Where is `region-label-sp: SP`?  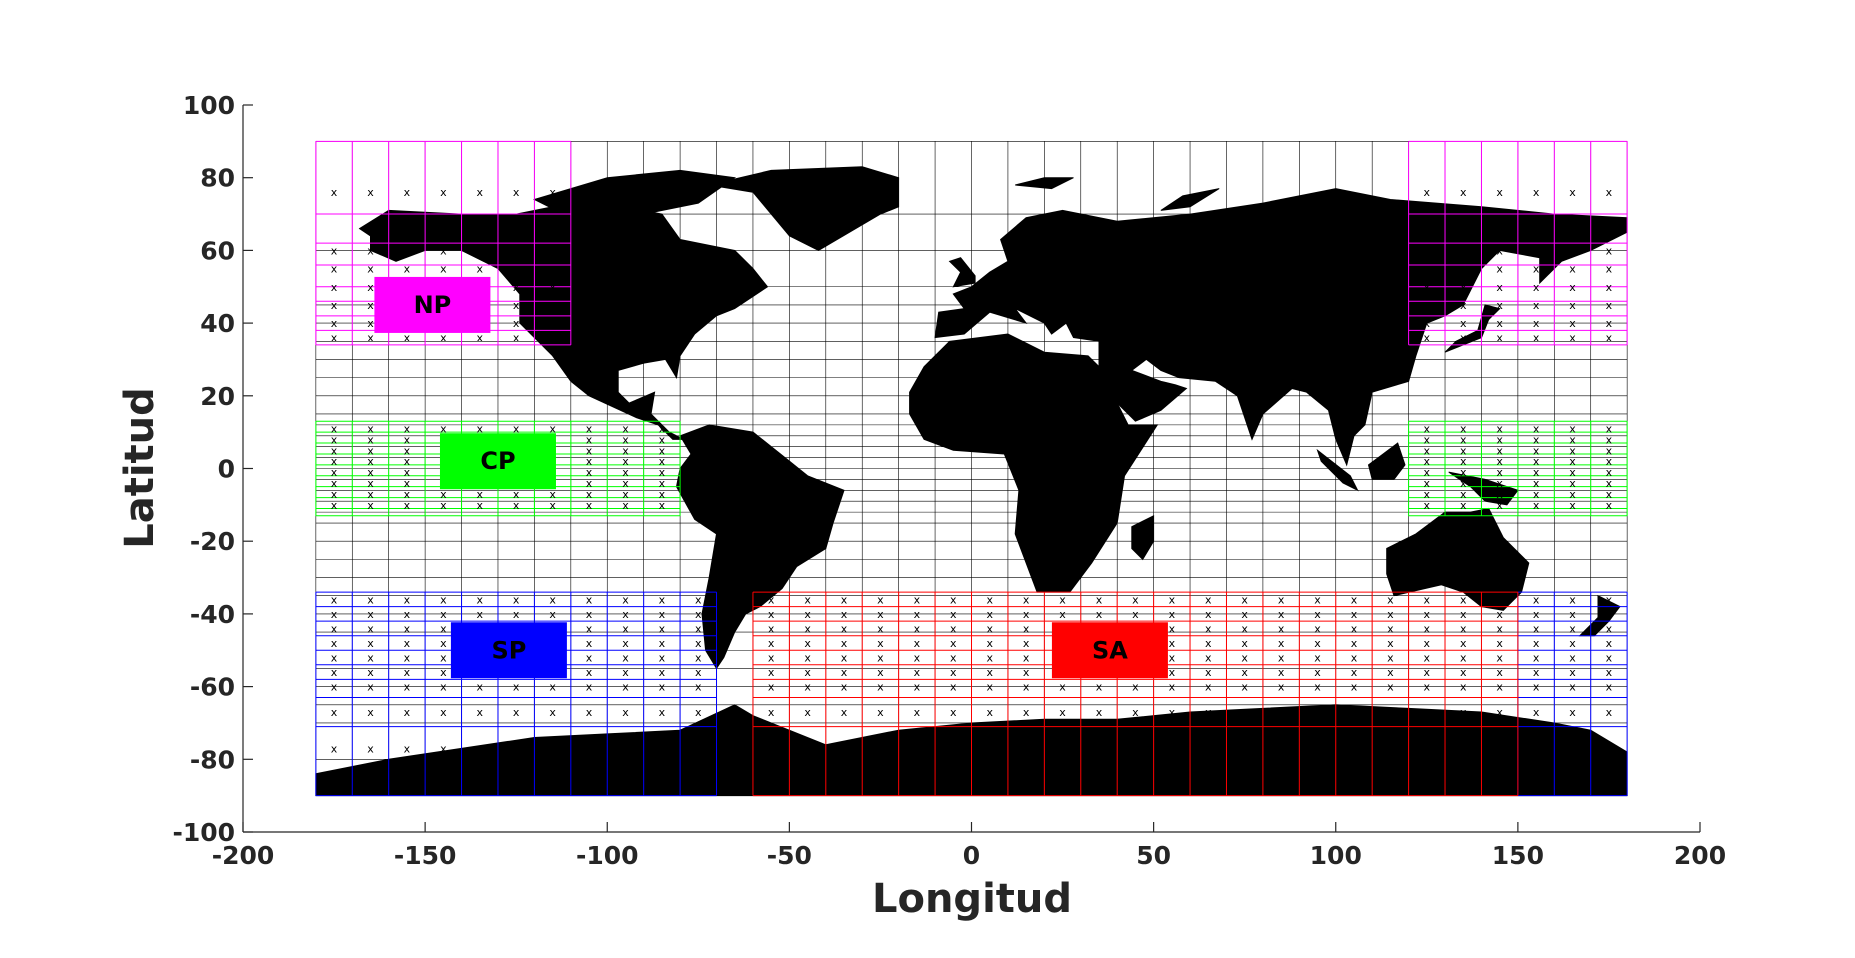 region-label-sp: SP is located at coordinates (508, 650).